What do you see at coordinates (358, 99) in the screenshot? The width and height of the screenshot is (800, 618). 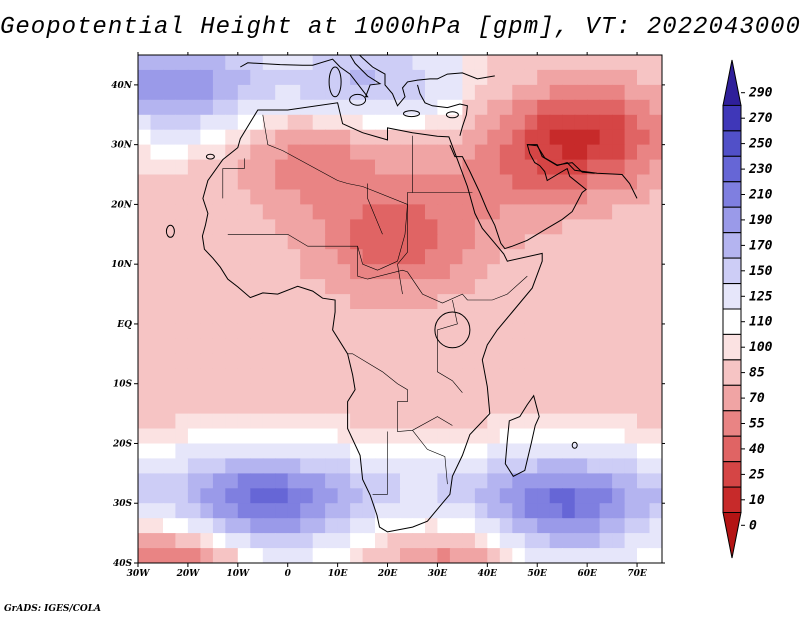 I see `sicily` at bounding box center [358, 99].